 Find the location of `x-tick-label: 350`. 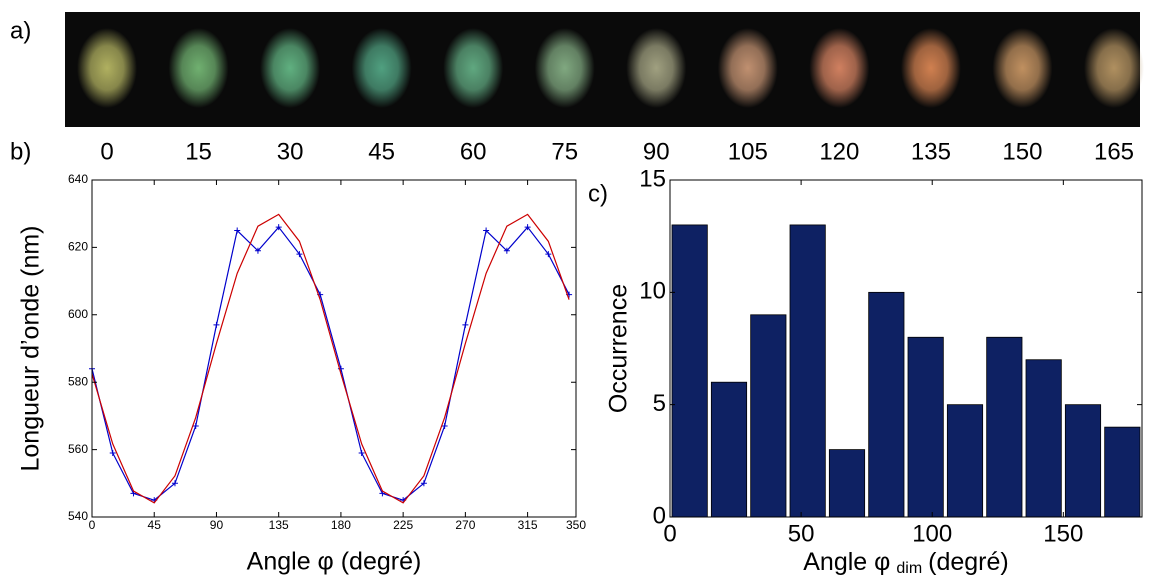

x-tick-label: 350 is located at coordinates (576, 525).